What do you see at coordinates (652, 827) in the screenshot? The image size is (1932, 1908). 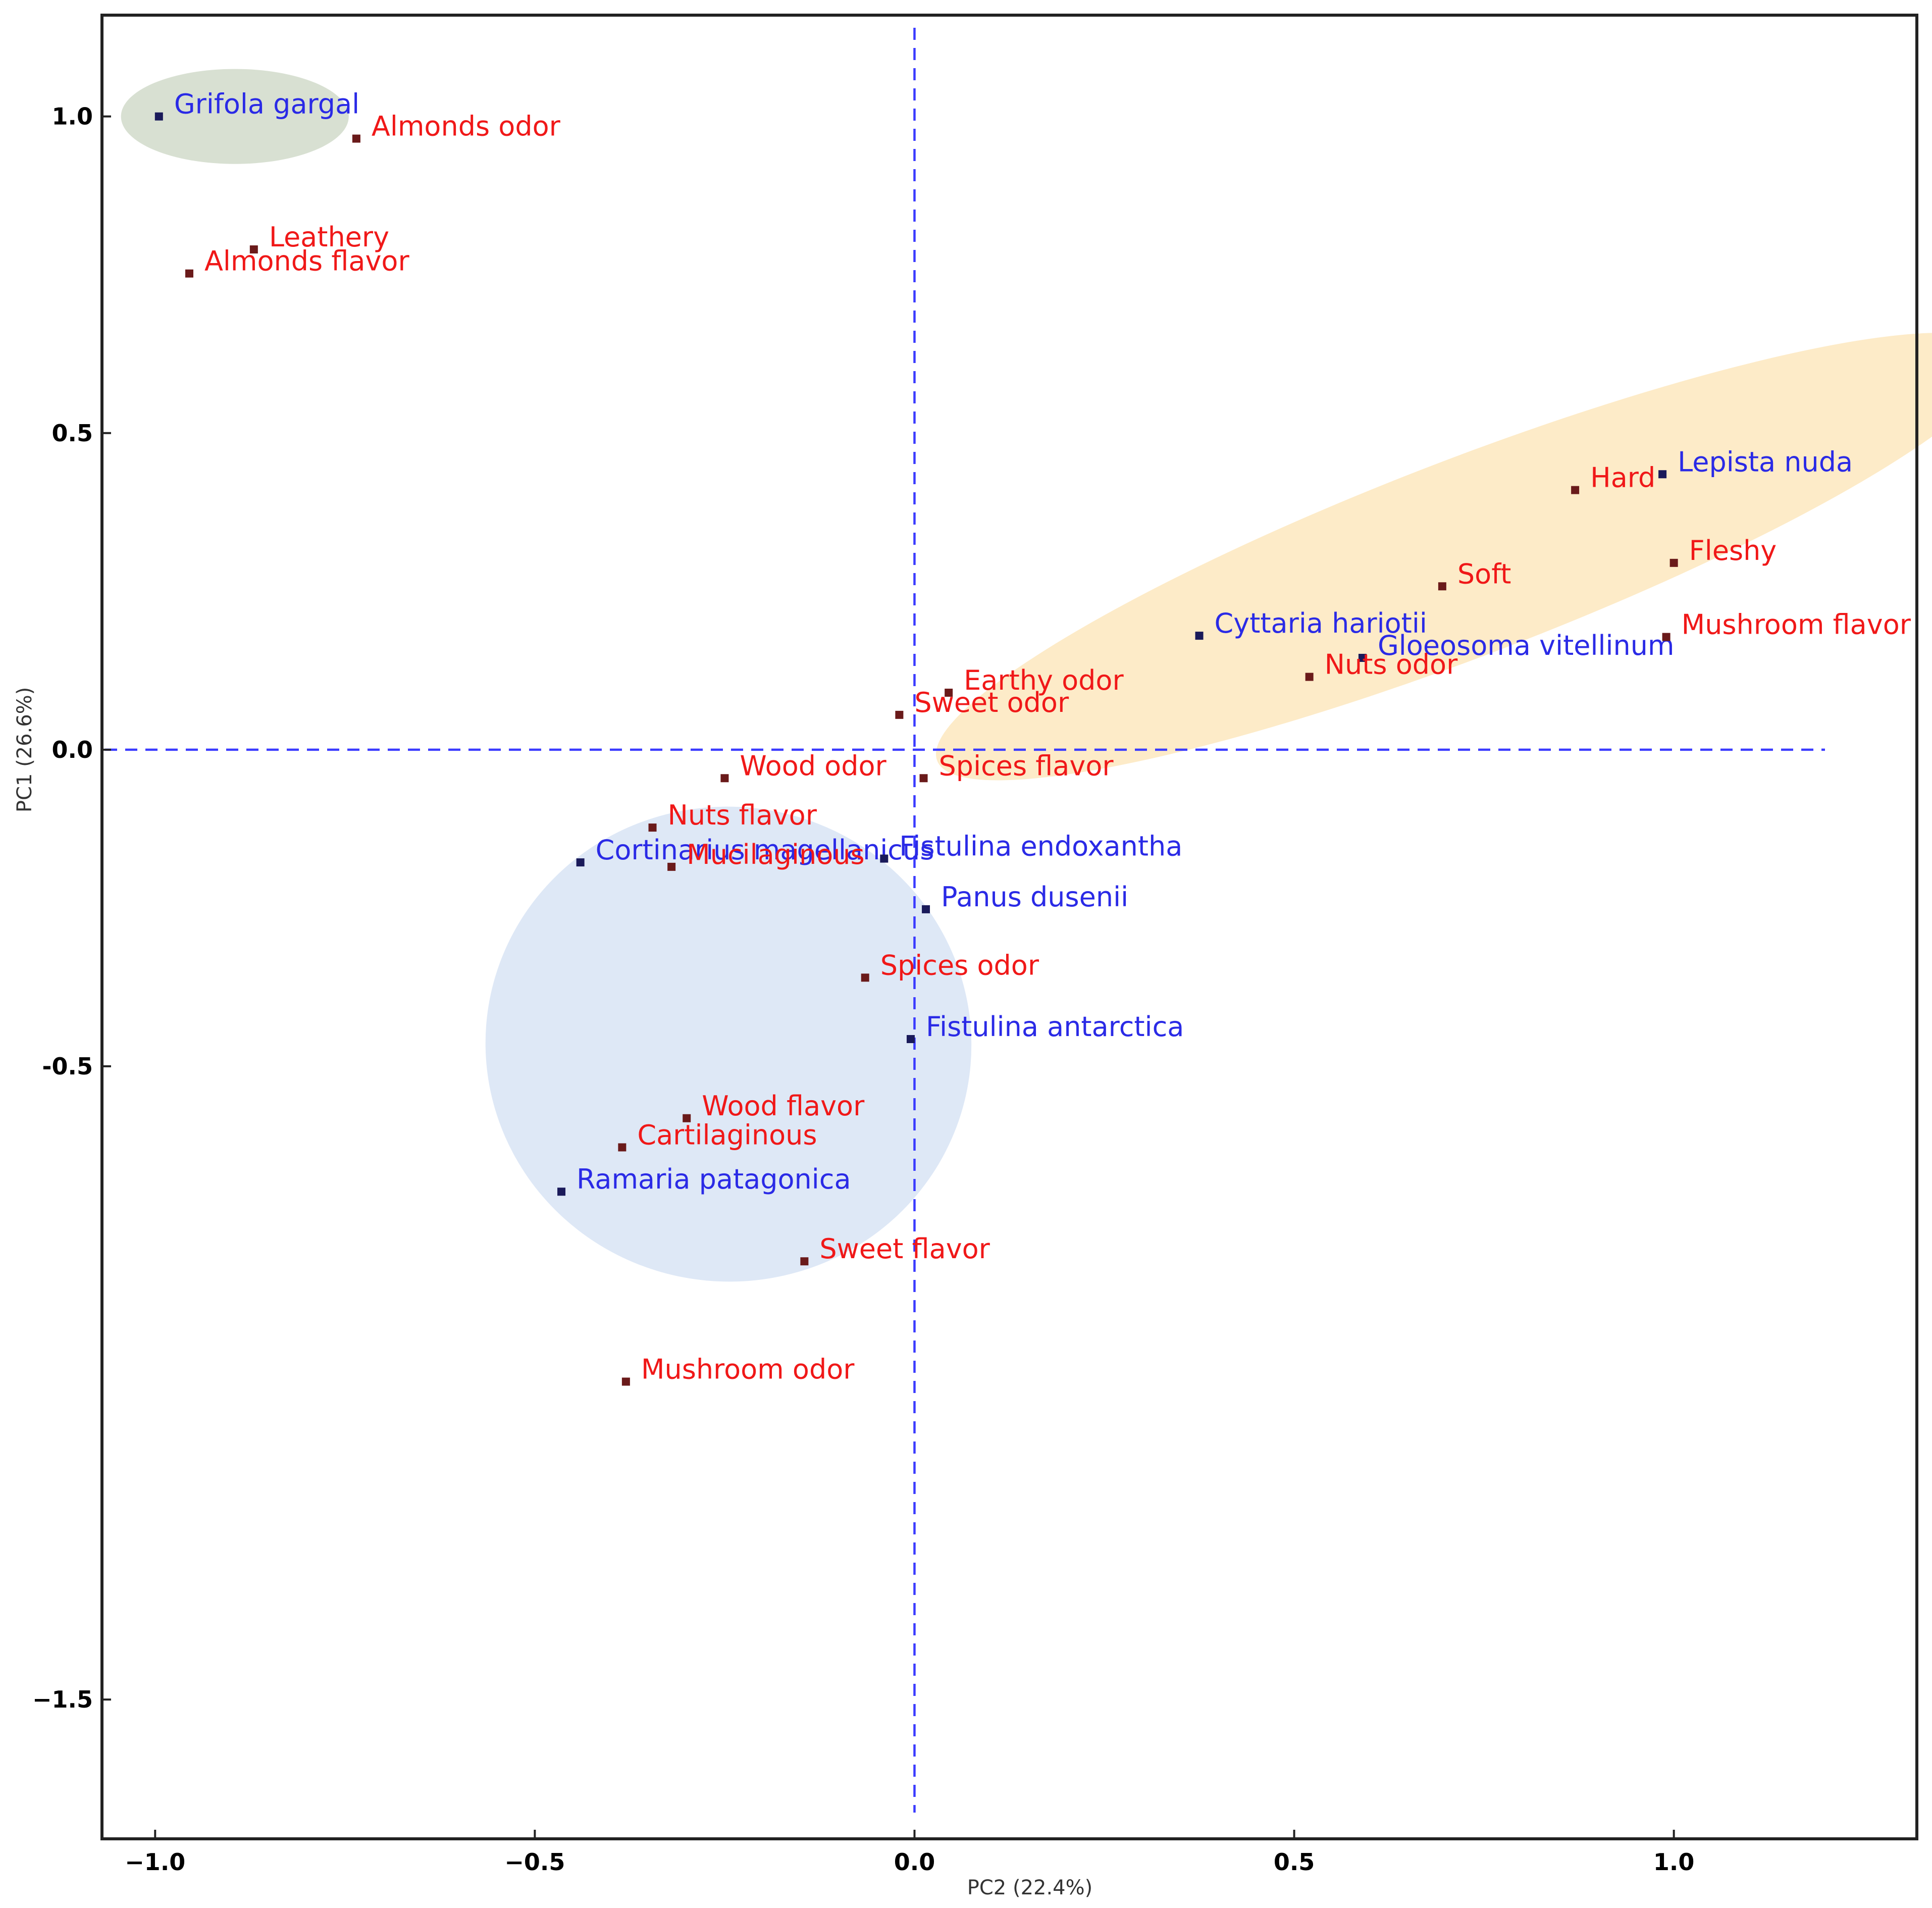 I see `point-marker-nuts-flavor` at bounding box center [652, 827].